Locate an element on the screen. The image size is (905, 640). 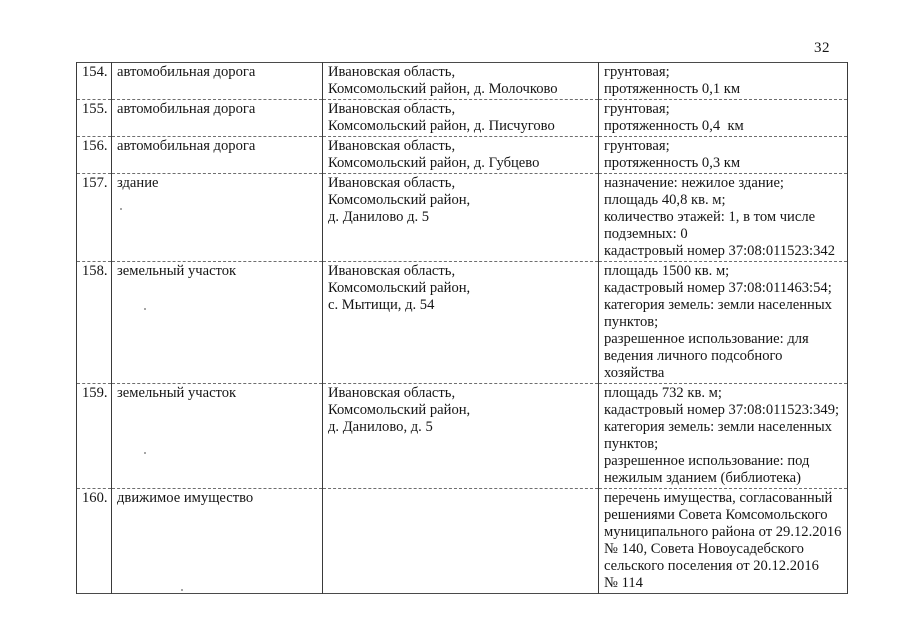
row-number-cell: 155. is located at coordinates (94, 118).